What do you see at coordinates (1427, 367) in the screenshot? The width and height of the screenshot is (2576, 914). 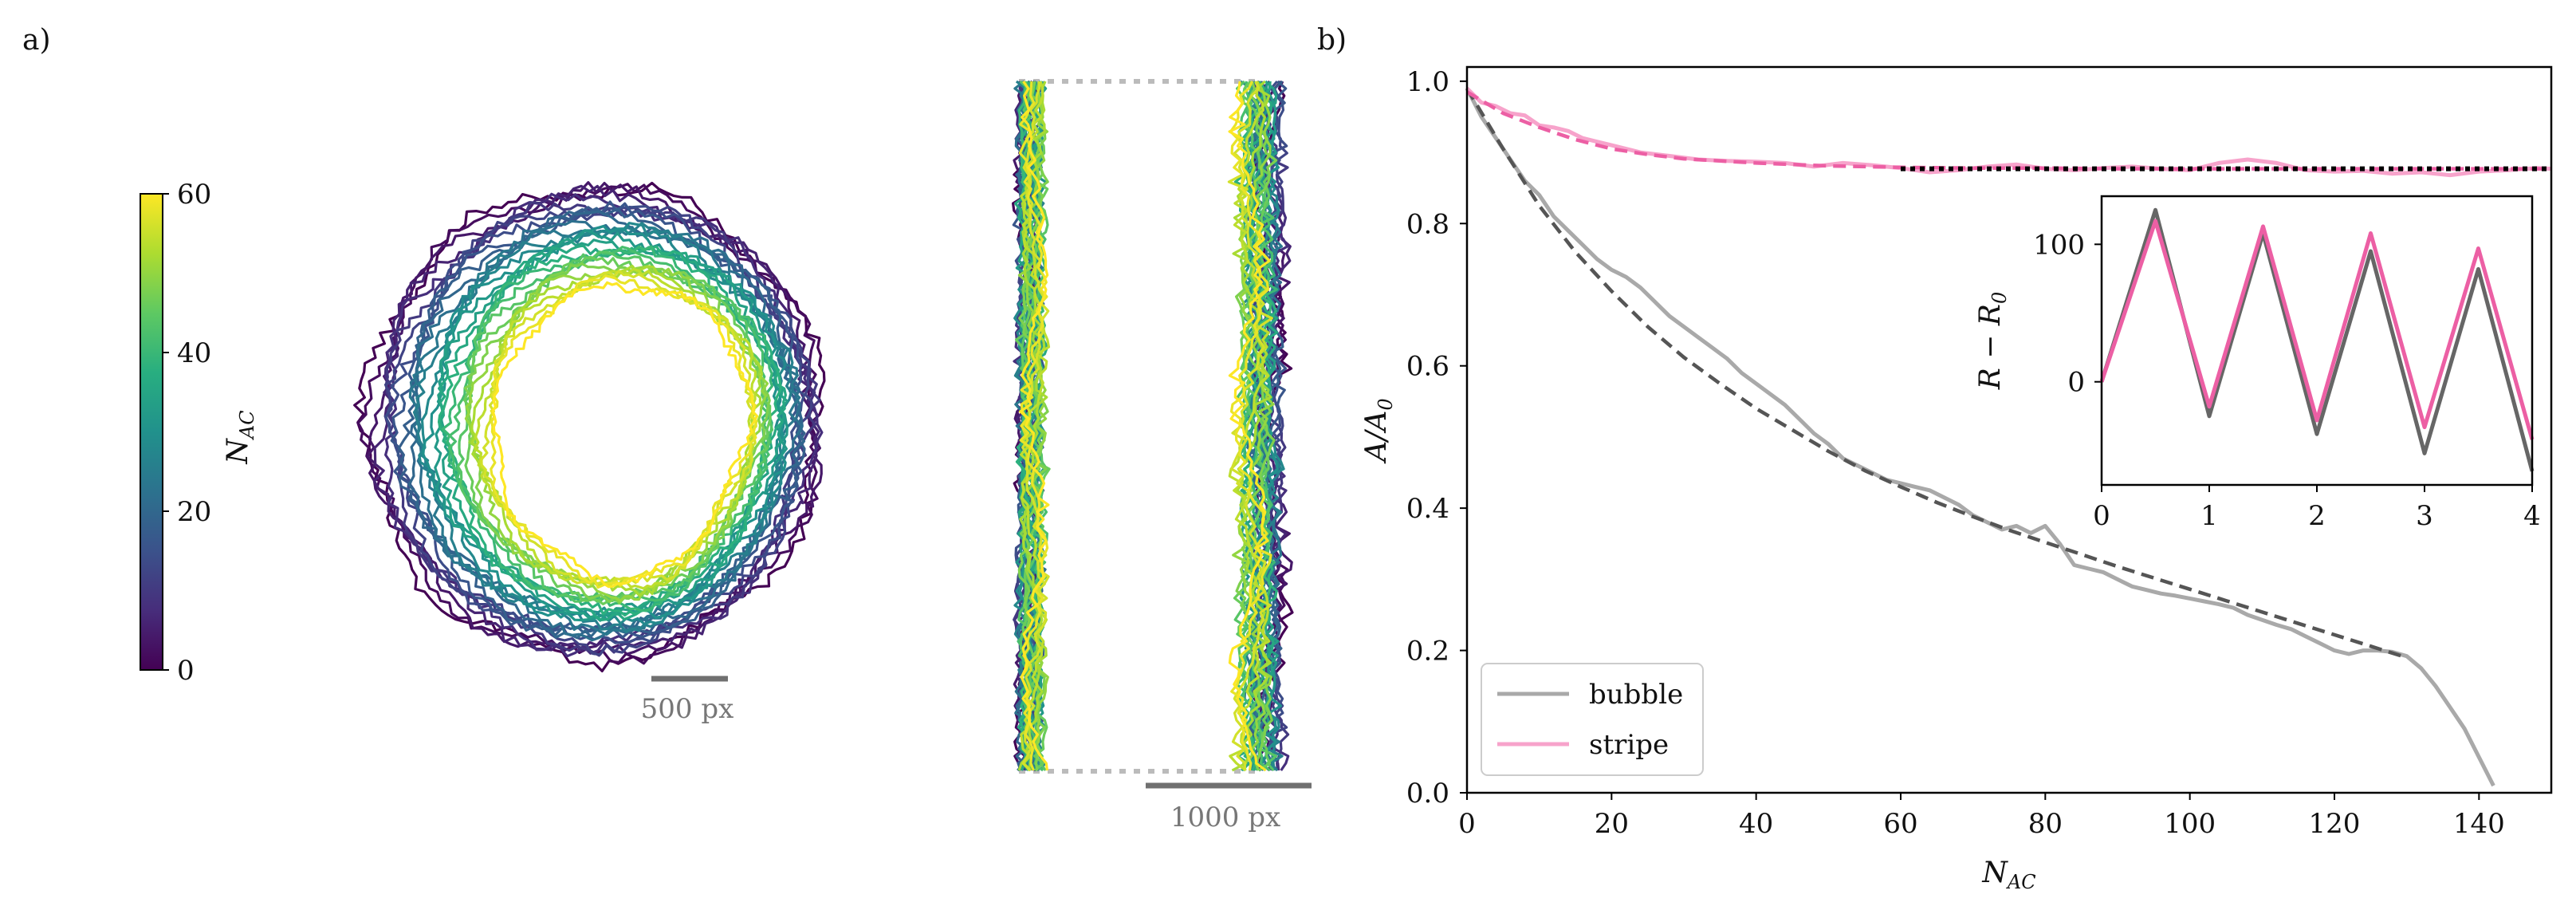 I see `main-y-tick-label: 0.6` at bounding box center [1427, 367].